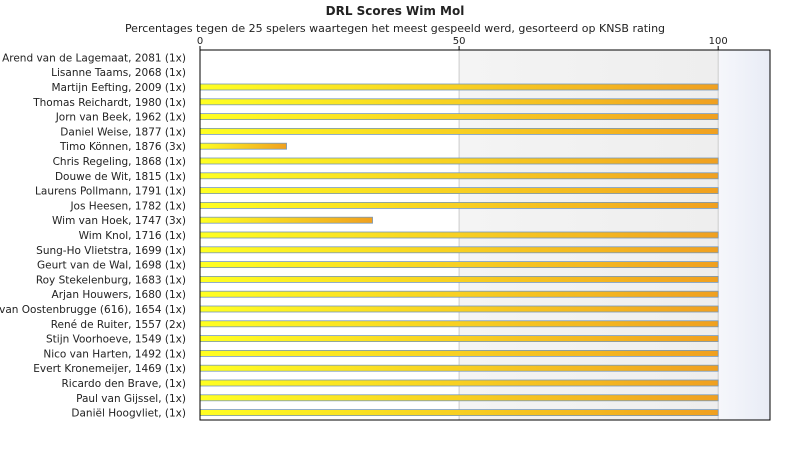 The height and width of the screenshot is (450, 790). I want to click on category-label: Jorn van Beek, 1962 (1x), so click(120, 118).